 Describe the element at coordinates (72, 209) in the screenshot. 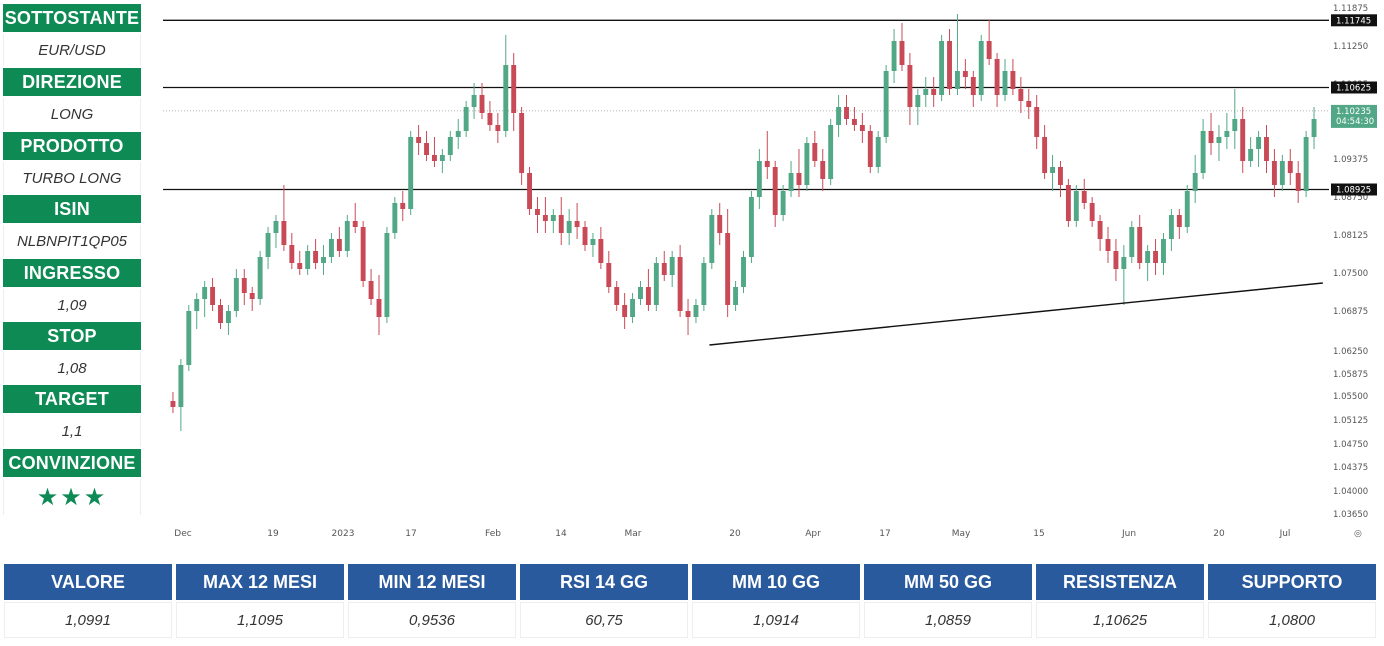

I see `info-label-isin: ISIN` at that location.